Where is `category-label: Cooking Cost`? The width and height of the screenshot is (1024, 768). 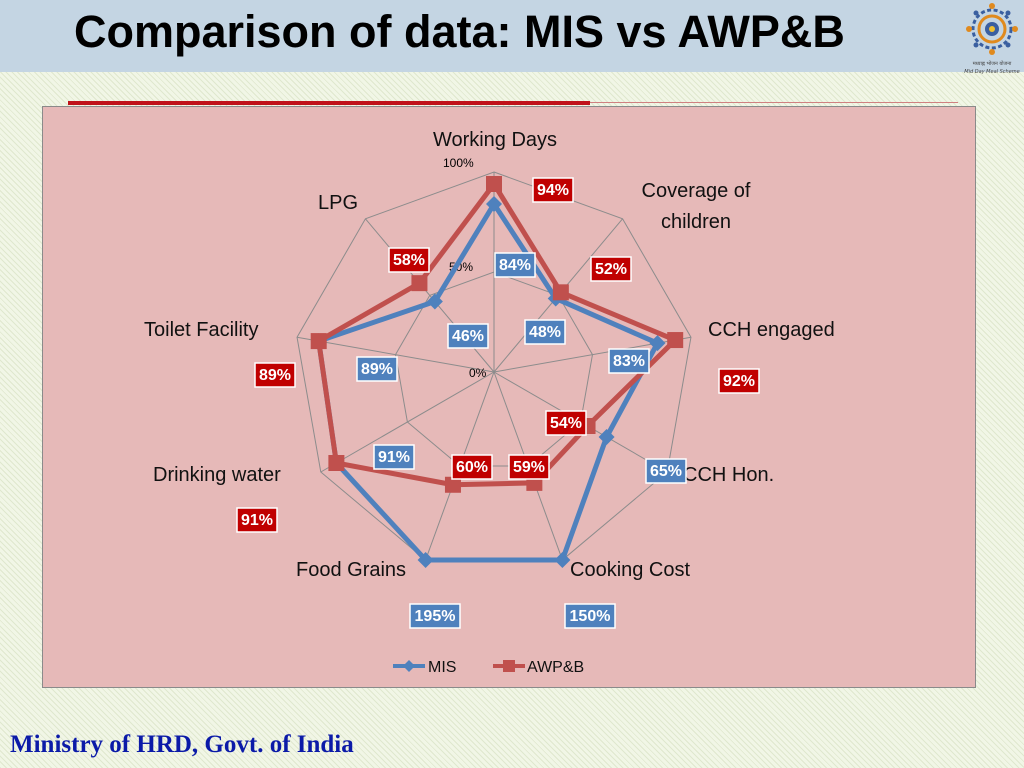
category-label: Cooking Cost is located at coordinates (630, 570).